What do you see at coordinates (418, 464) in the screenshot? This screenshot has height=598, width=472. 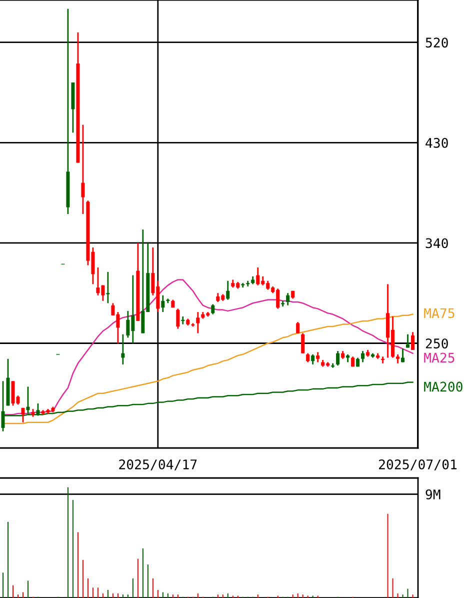 I see `x-tick-label: 2025/07/01` at bounding box center [418, 464].